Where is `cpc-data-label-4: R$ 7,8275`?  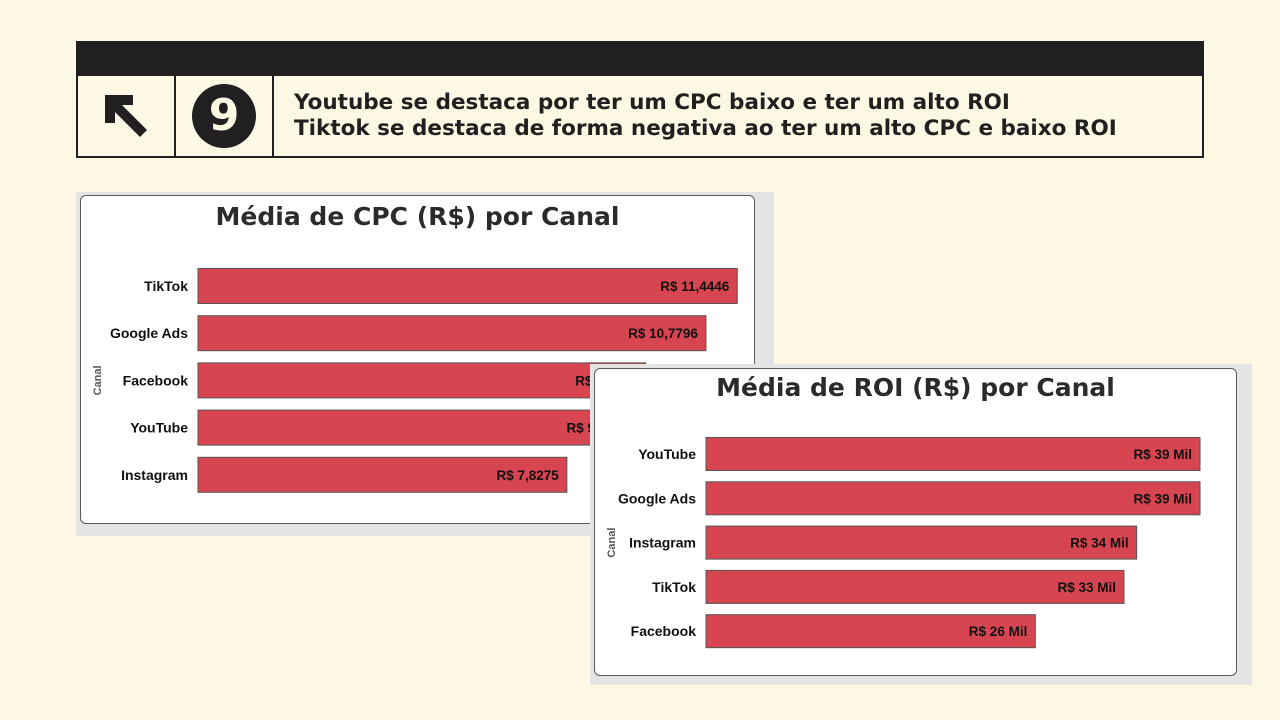
cpc-data-label-4: R$ 7,8275 is located at coordinates (528, 475).